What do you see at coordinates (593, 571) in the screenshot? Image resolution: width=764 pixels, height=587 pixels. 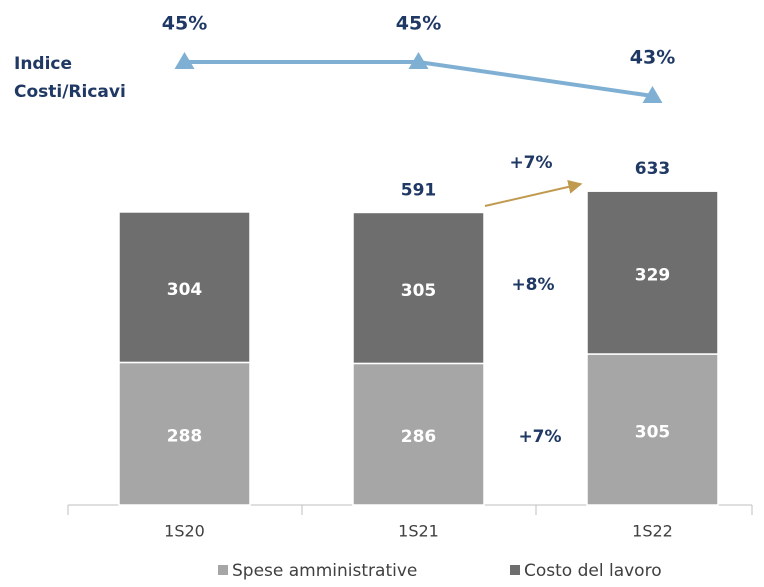 I see `legend-label: Costo del lavoro` at bounding box center [593, 571].